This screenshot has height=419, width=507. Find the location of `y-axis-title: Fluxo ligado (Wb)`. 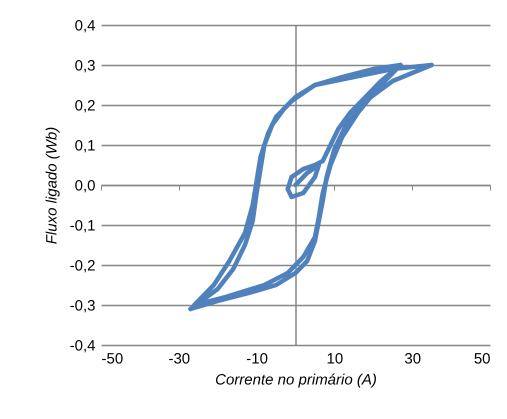

y-axis-title: Fluxo ligado (Wb) is located at coordinates (52, 185).